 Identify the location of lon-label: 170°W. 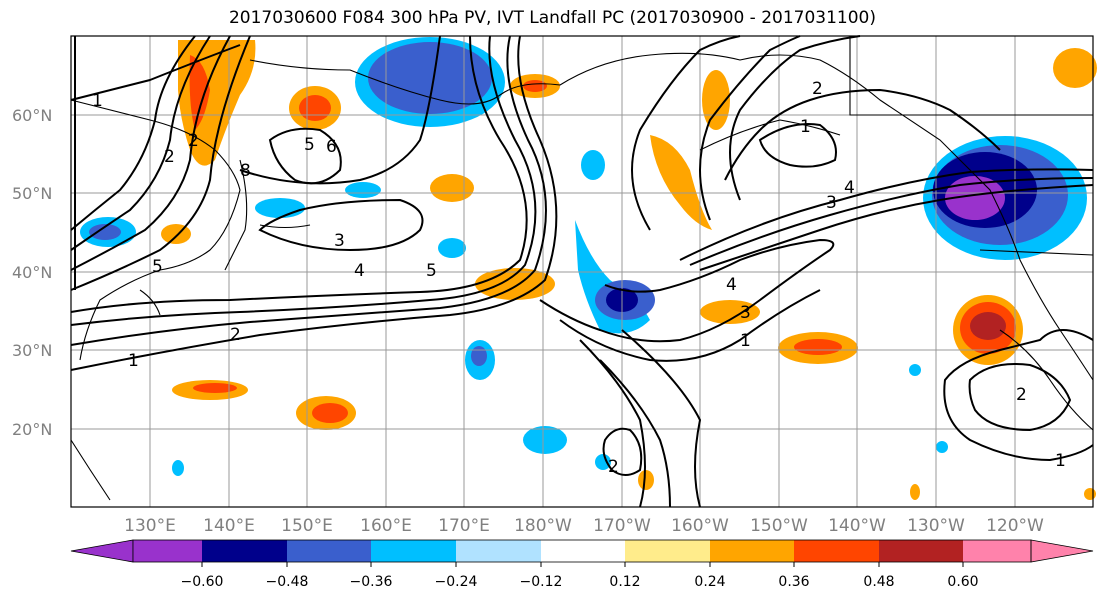
(622, 526).